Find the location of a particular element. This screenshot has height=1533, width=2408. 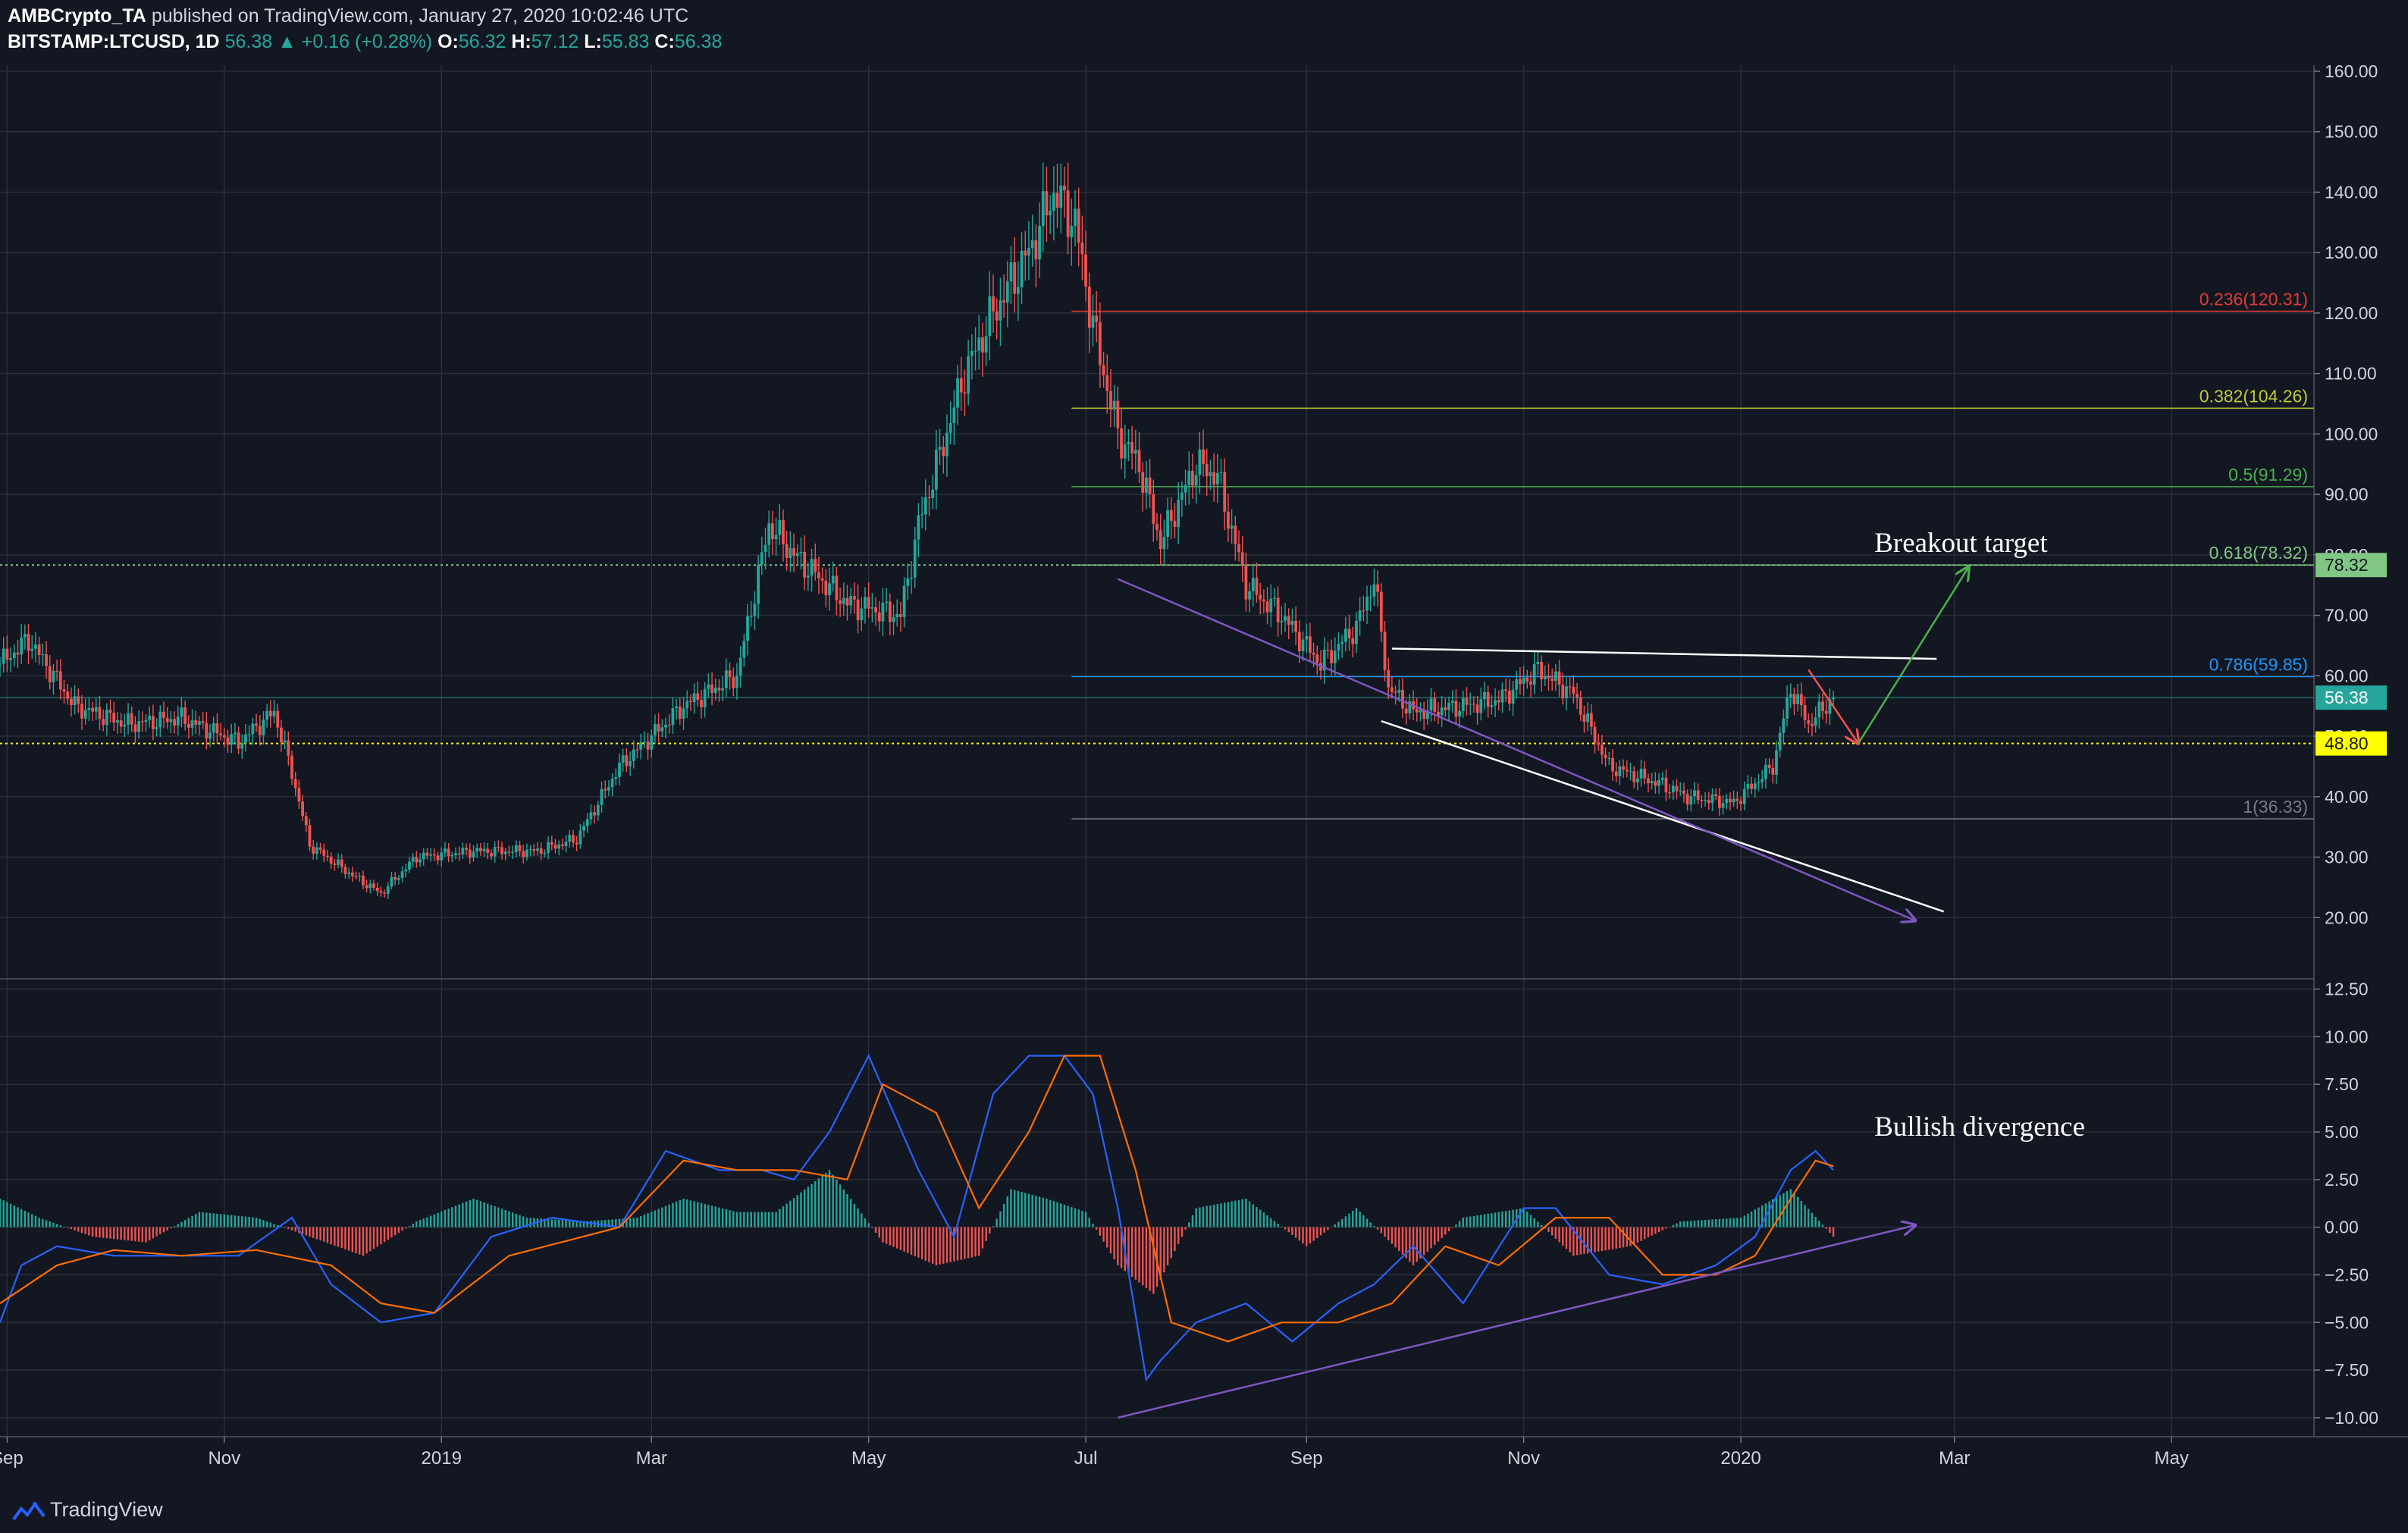

price-axis-label: 30.00 is located at coordinates (2347, 858).